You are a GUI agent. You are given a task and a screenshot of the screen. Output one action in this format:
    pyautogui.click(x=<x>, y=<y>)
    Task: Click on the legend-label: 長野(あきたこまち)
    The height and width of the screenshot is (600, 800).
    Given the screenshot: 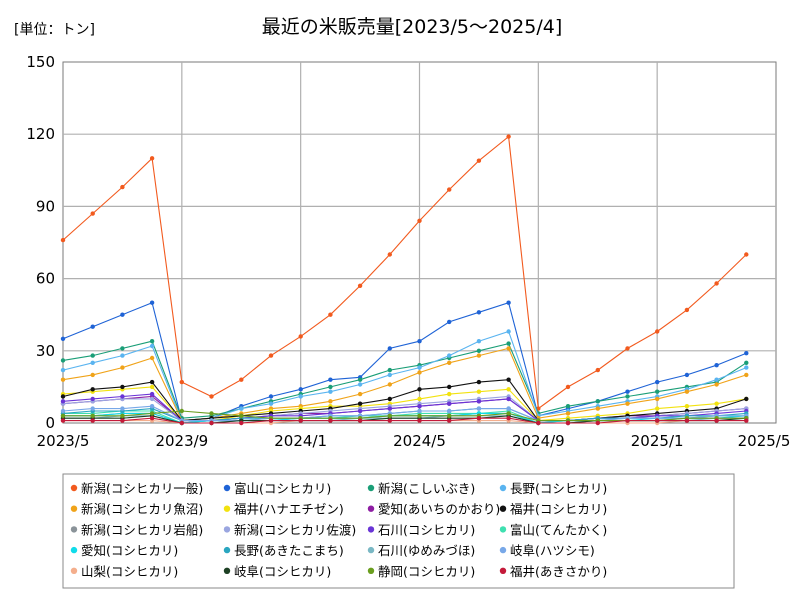 What is the action you would take?
    pyautogui.click(x=289, y=550)
    